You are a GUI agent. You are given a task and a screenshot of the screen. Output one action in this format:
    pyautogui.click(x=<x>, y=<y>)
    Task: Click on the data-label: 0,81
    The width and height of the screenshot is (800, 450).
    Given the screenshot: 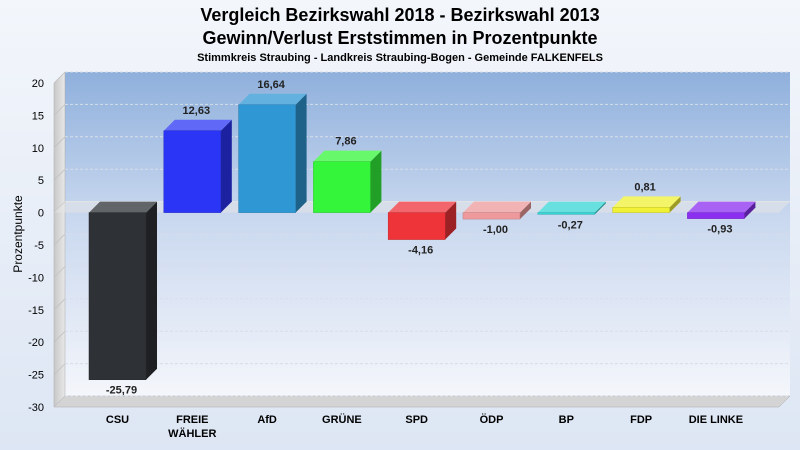 What is the action you would take?
    pyautogui.click(x=644, y=187)
    